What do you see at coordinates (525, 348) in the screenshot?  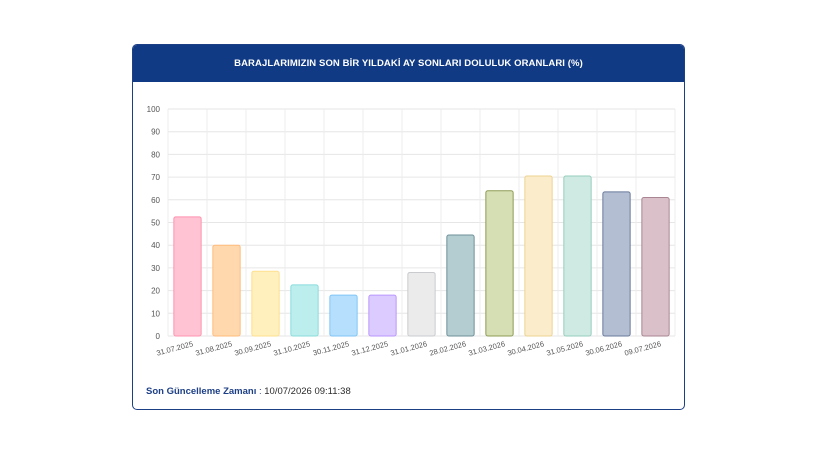 I see `x-tick-label: 30.04.2026` at bounding box center [525, 348].